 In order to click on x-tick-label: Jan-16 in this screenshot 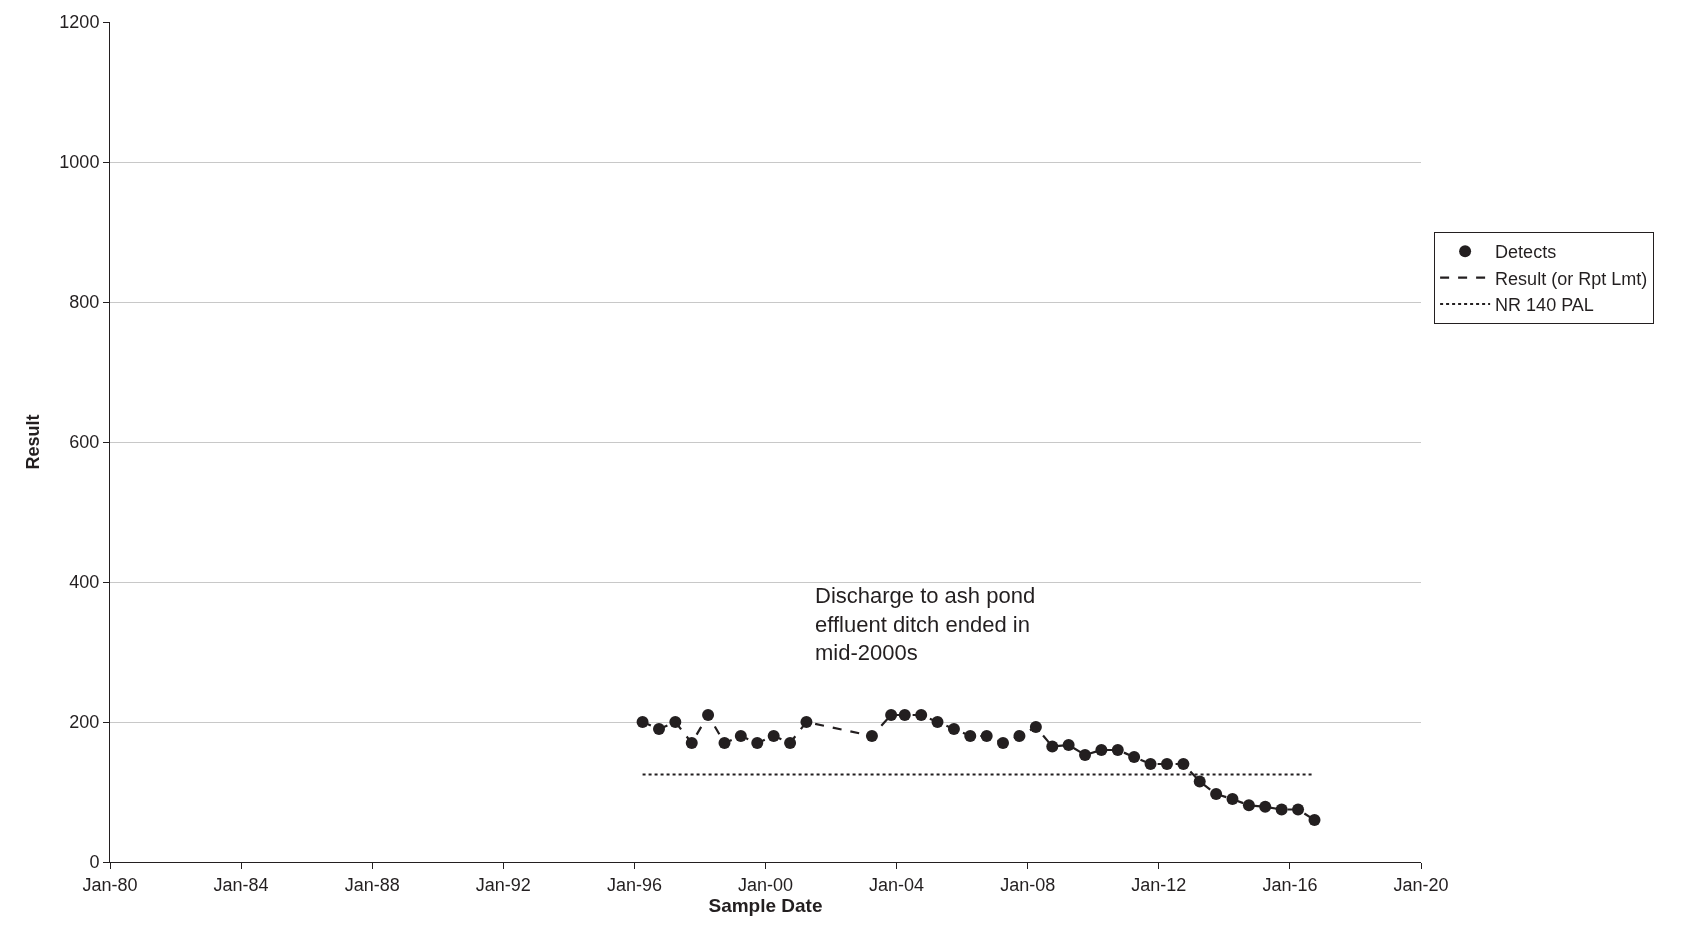, I will do `click(1290, 884)`.